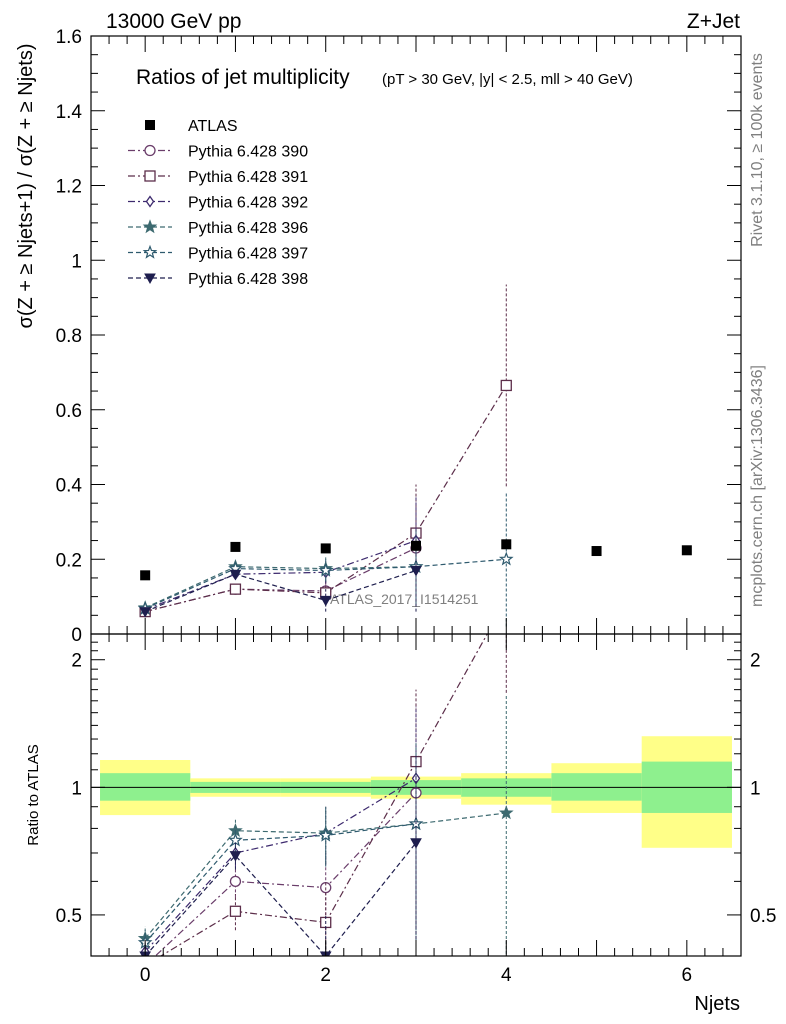 This screenshot has width=786, height=1024. What do you see at coordinates (506, 975) in the screenshot?
I see `xtick-label: 4` at bounding box center [506, 975].